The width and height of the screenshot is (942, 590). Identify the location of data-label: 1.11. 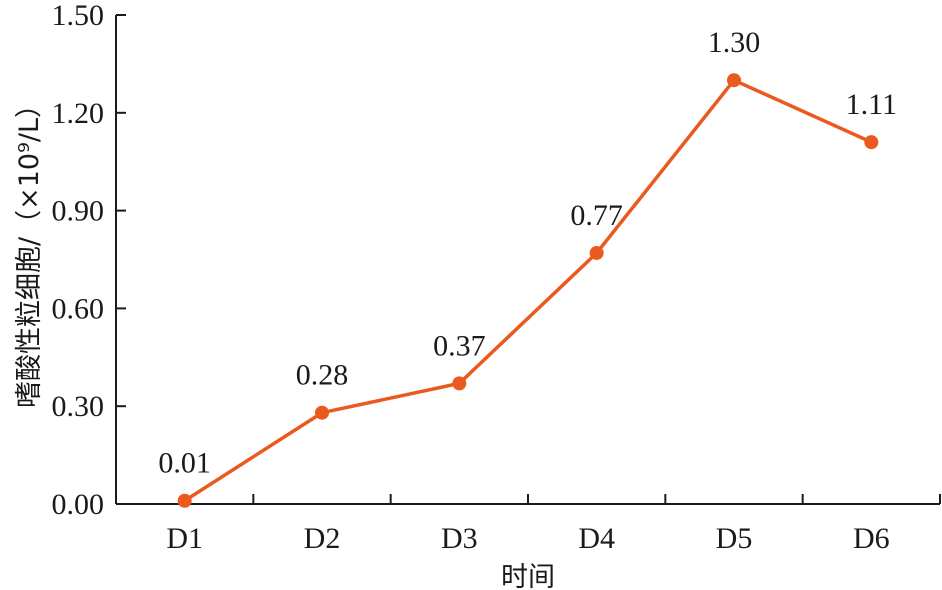
(871, 104).